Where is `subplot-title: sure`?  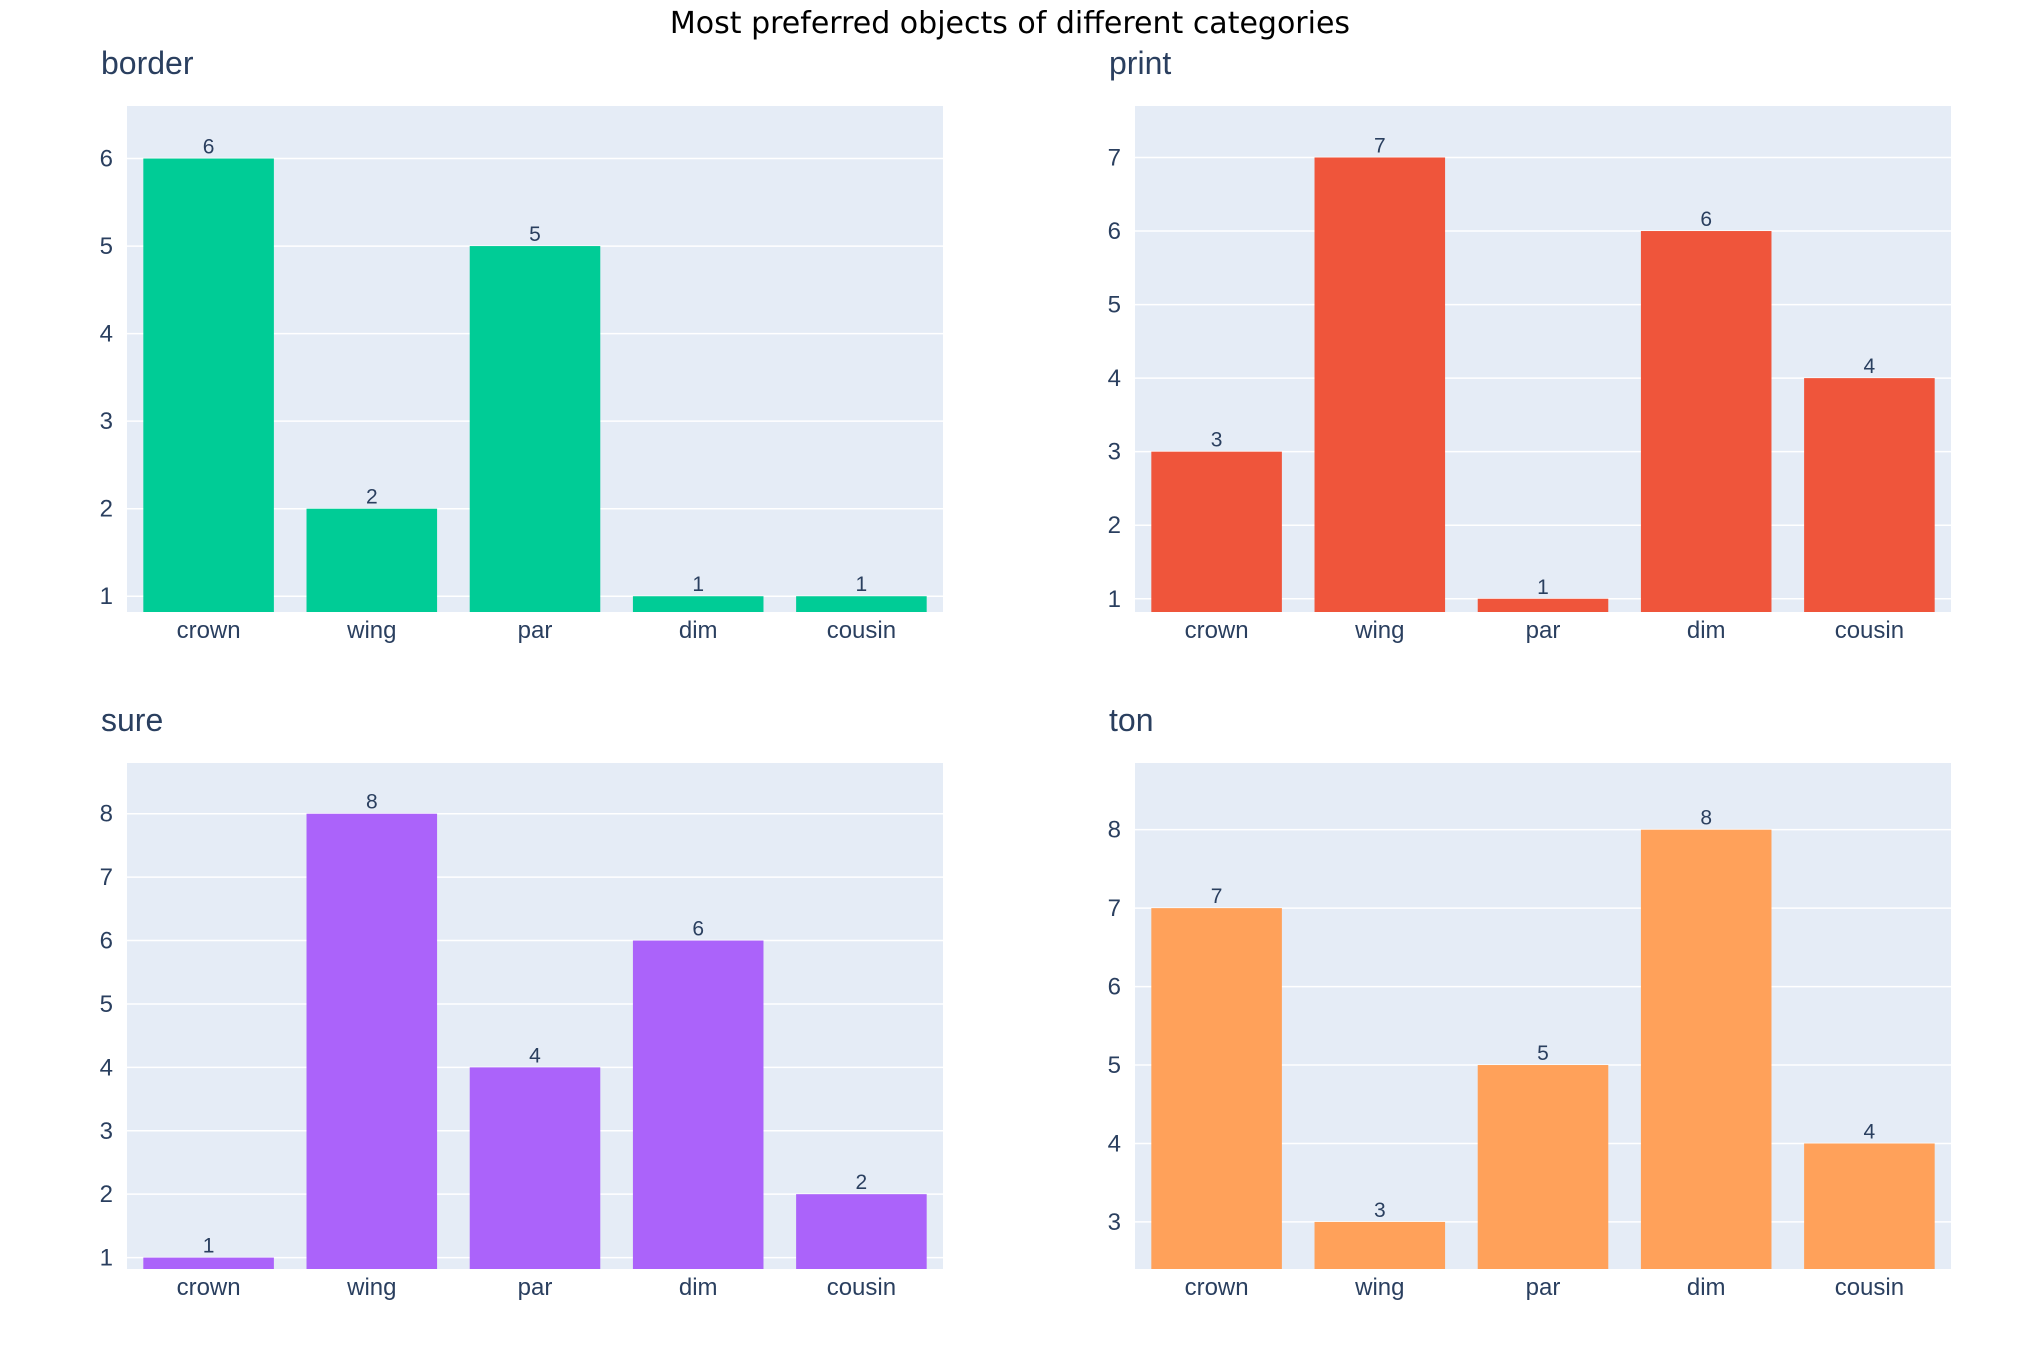
subplot-title: sure is located at coordinates (132, 720).